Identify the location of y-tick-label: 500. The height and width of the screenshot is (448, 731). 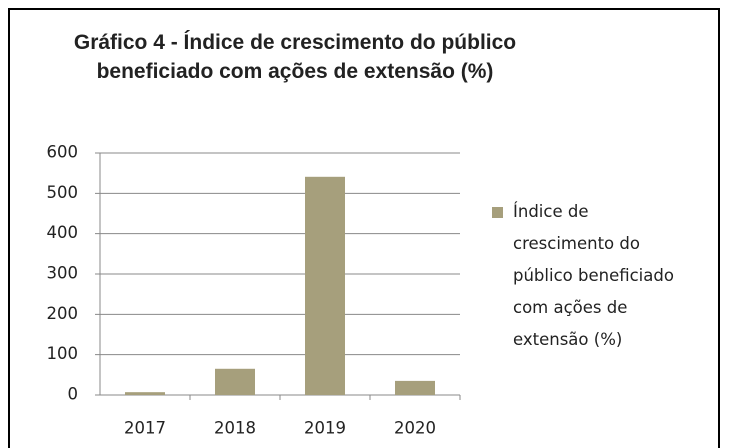
(63, 192).